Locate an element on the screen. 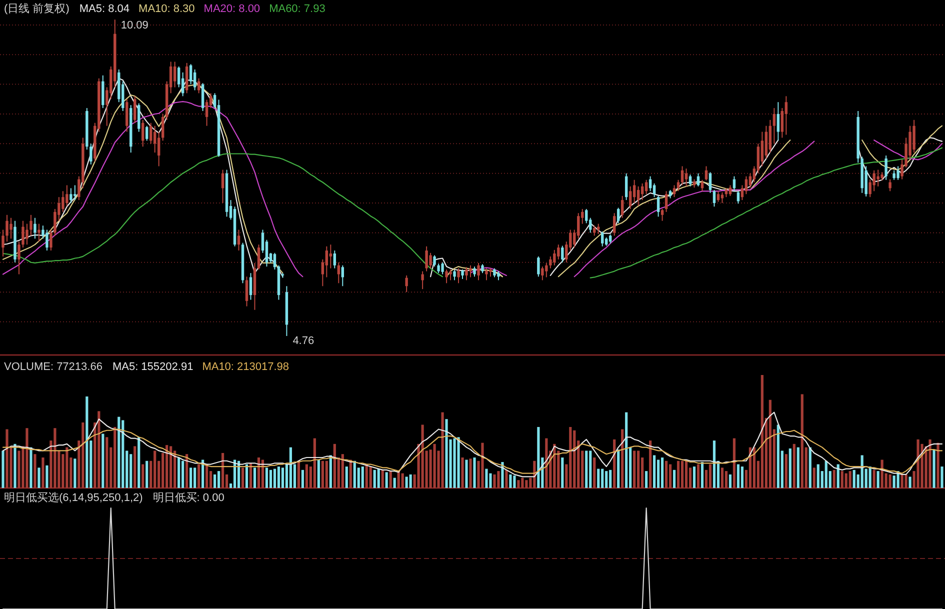  text: MA10: 8.30 is located at coordinates (166, 9).